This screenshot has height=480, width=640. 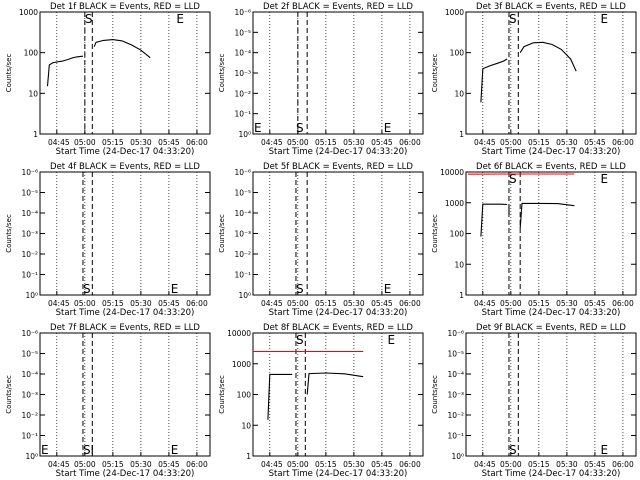 I want to click on panel-6-ytick-label: 1000, so click(x=454, y=203).